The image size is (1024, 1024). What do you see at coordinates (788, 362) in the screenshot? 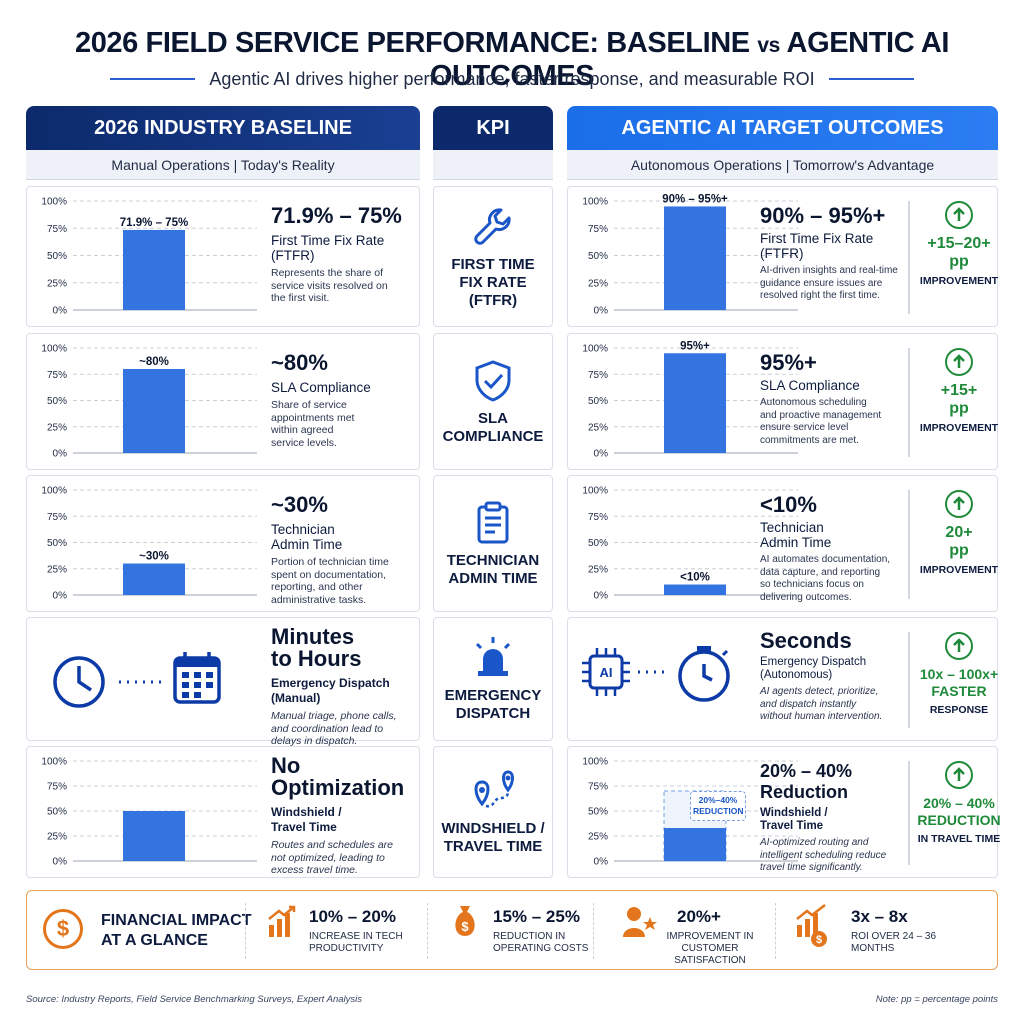
I see `agentic-value: 95%+` at bounding box center [788, 362].